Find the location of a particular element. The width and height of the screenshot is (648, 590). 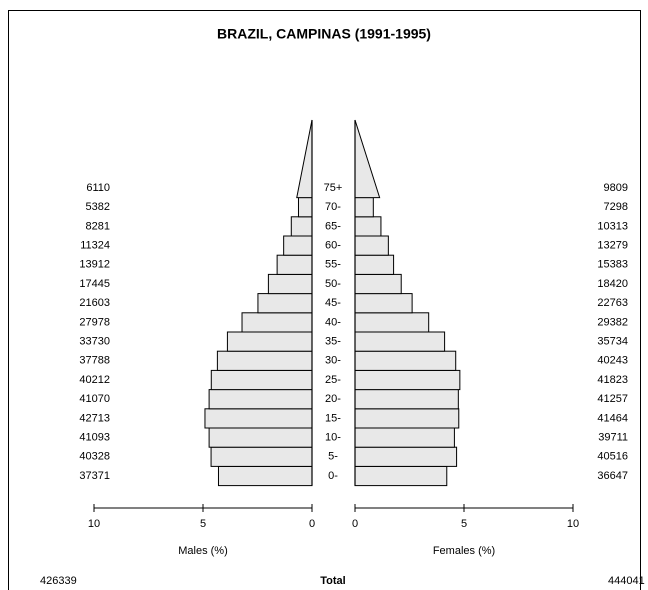

count-label: 40243 is located at coordinates (612, 361).